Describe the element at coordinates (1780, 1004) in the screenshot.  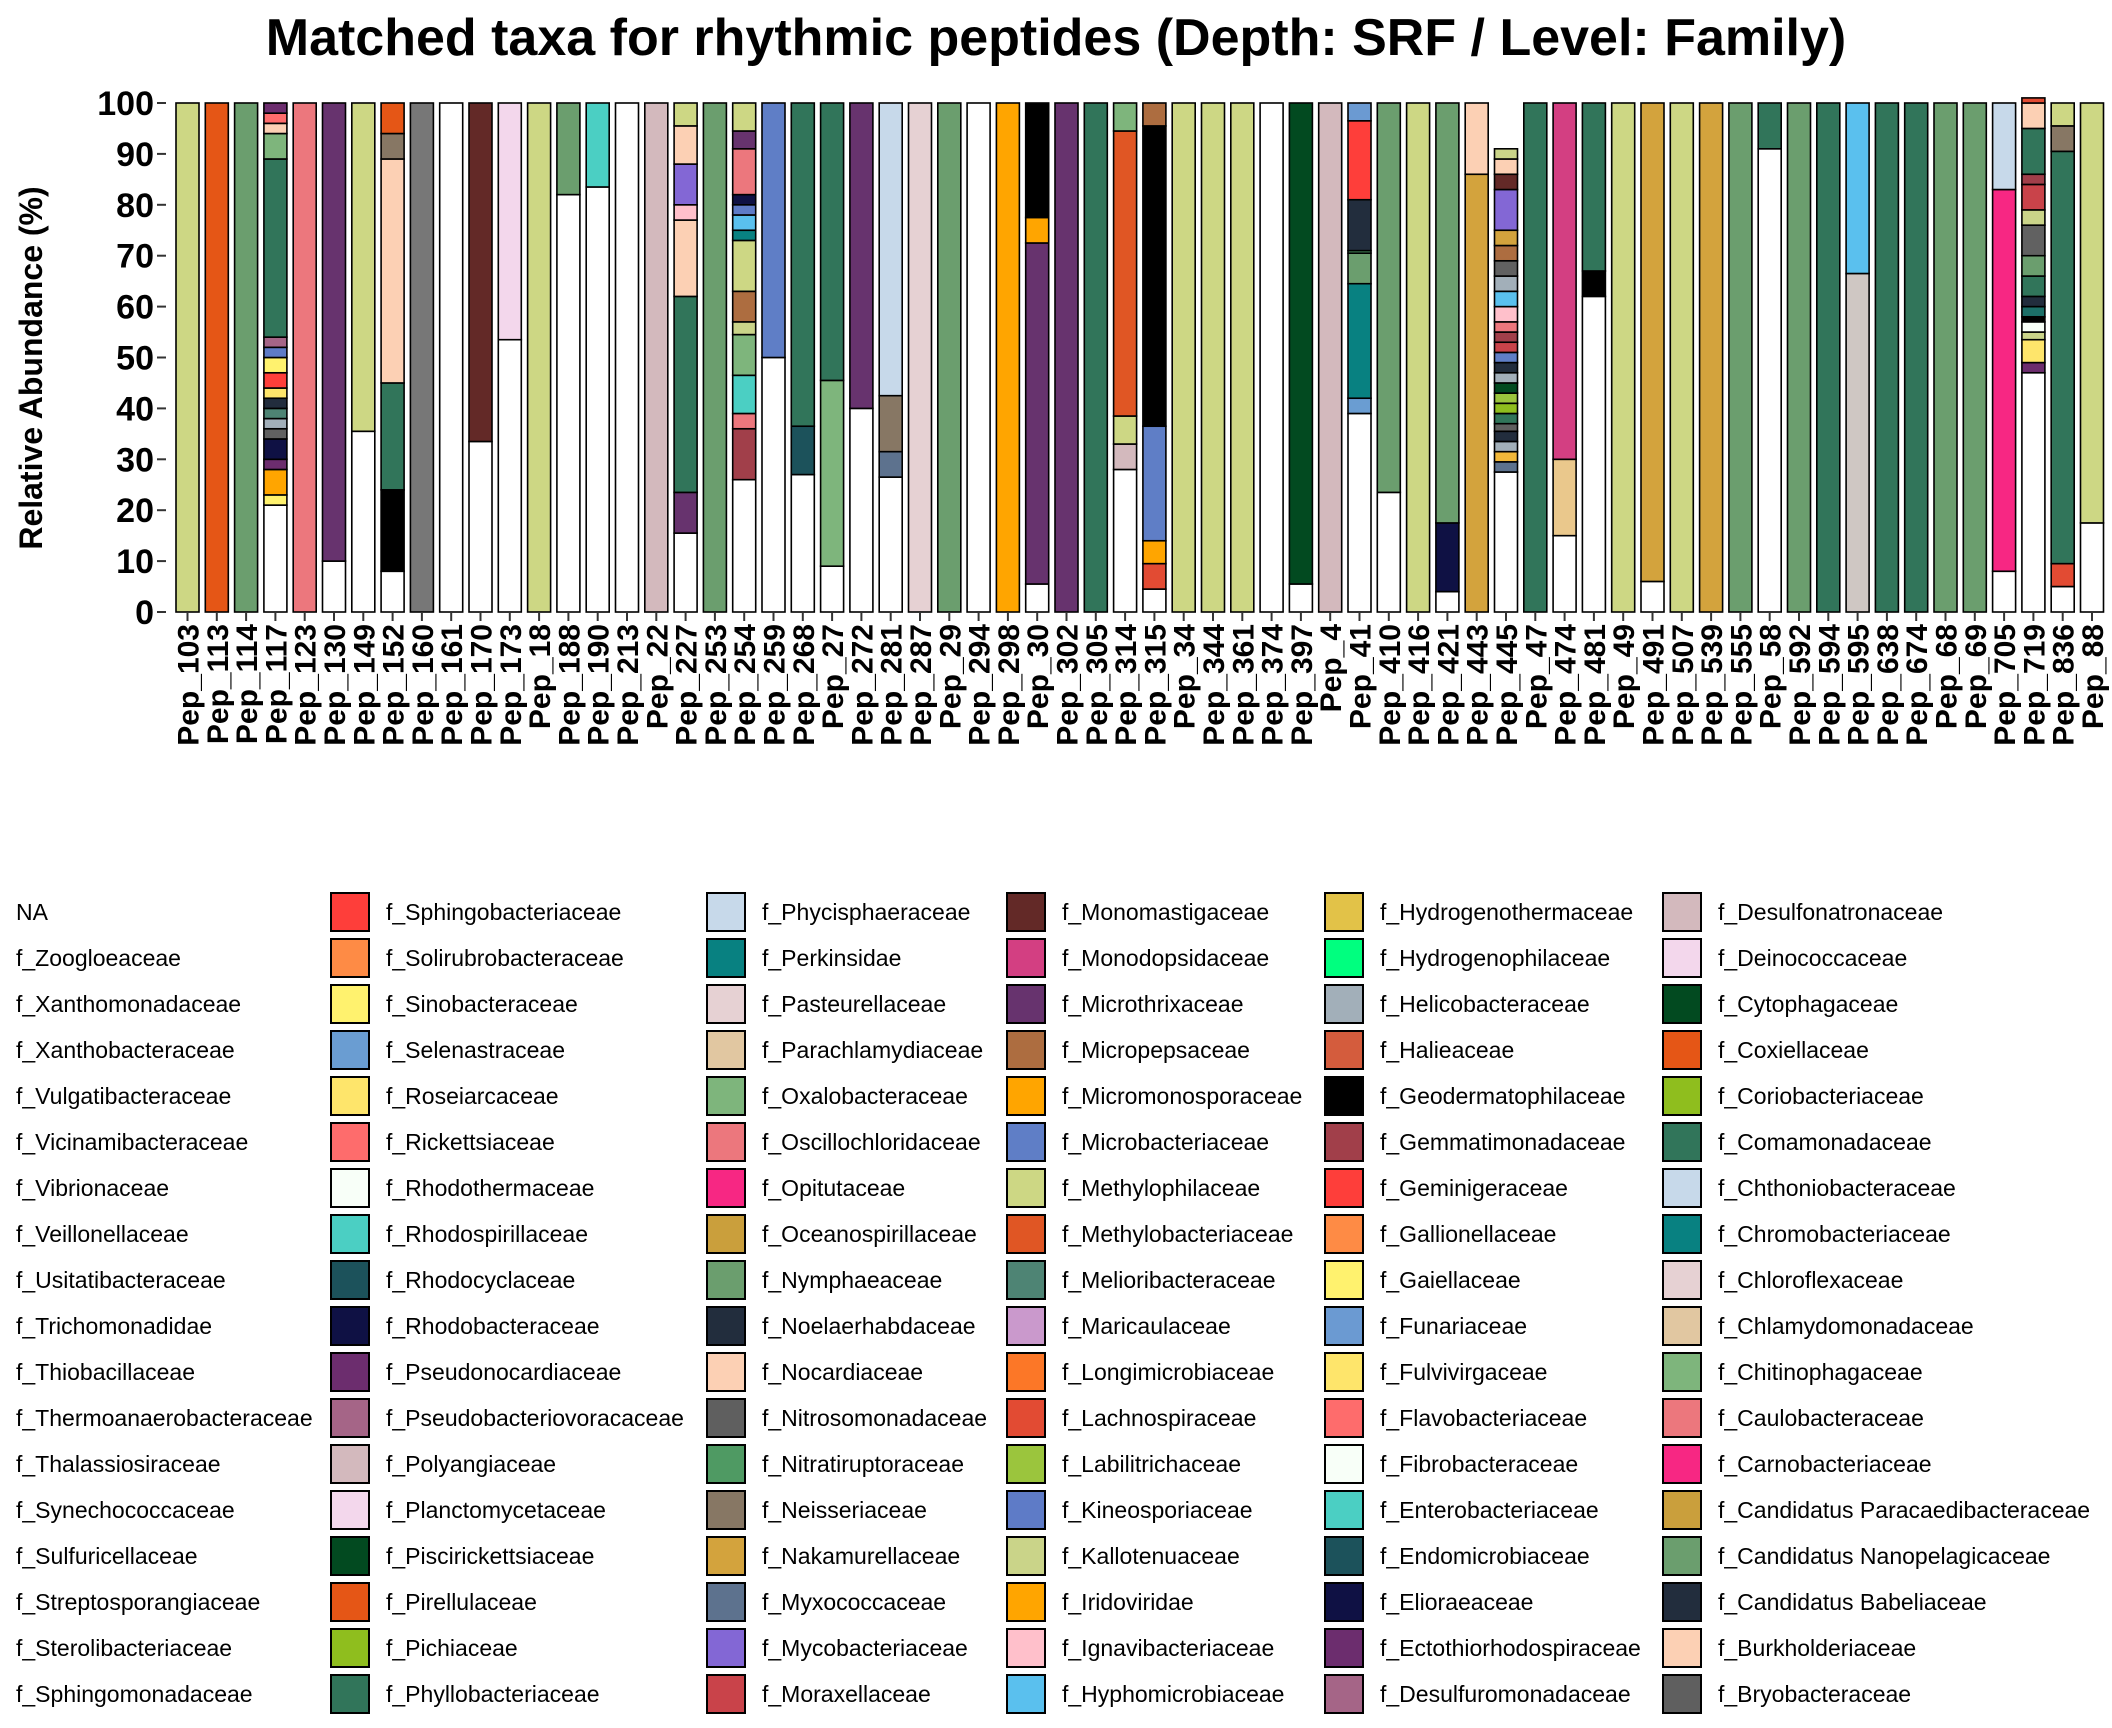
I see `legend-item: f_Cytophagaceae` at that location.